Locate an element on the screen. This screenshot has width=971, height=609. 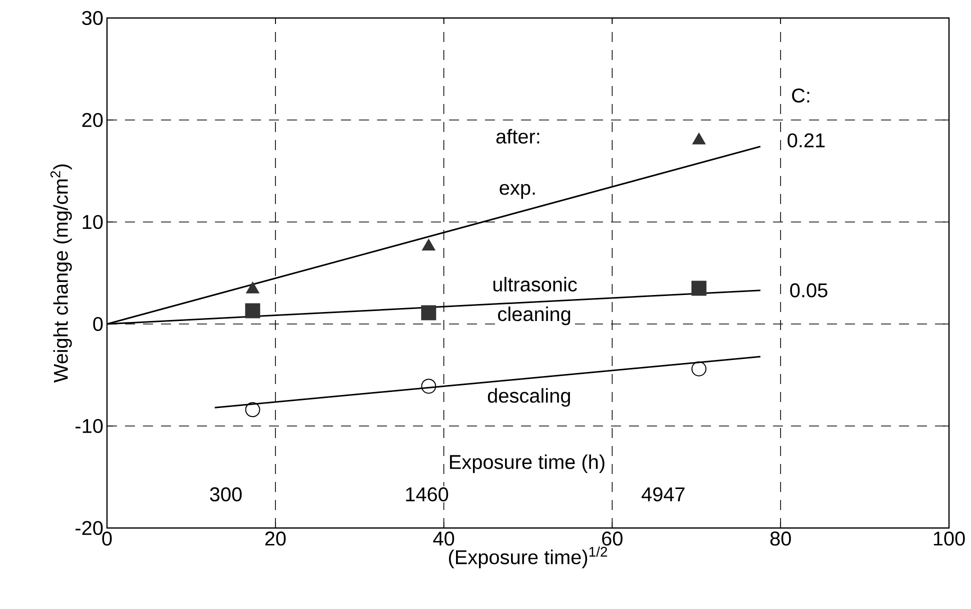
annotation: 4947 is located at coordinates (663, 494).